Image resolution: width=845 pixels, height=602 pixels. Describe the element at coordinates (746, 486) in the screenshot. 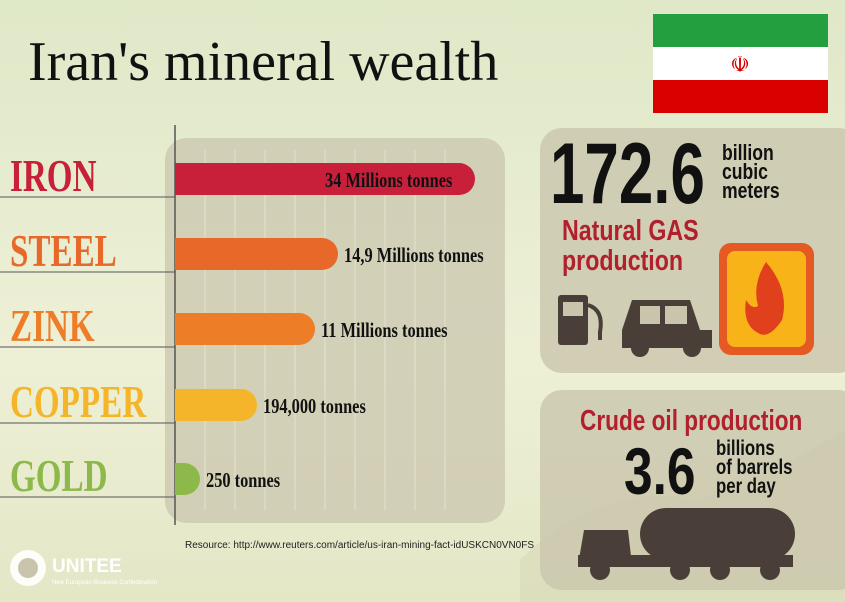

I see `oil-unit: per day` at that location.